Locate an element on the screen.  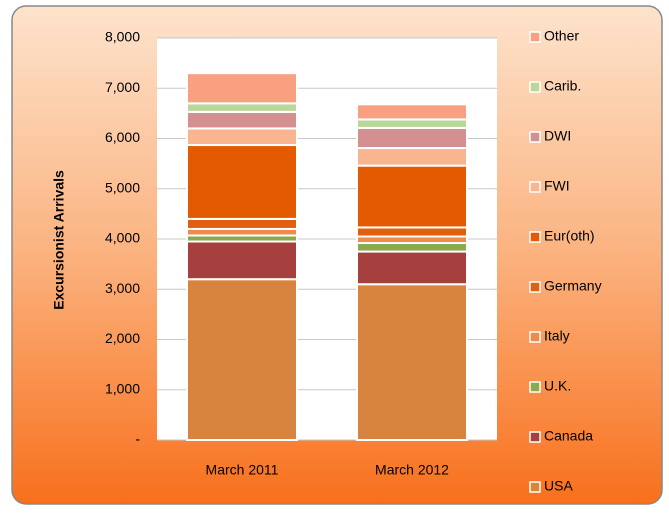
y-tick-label: 1,000 is located at coordinates (122, 388).